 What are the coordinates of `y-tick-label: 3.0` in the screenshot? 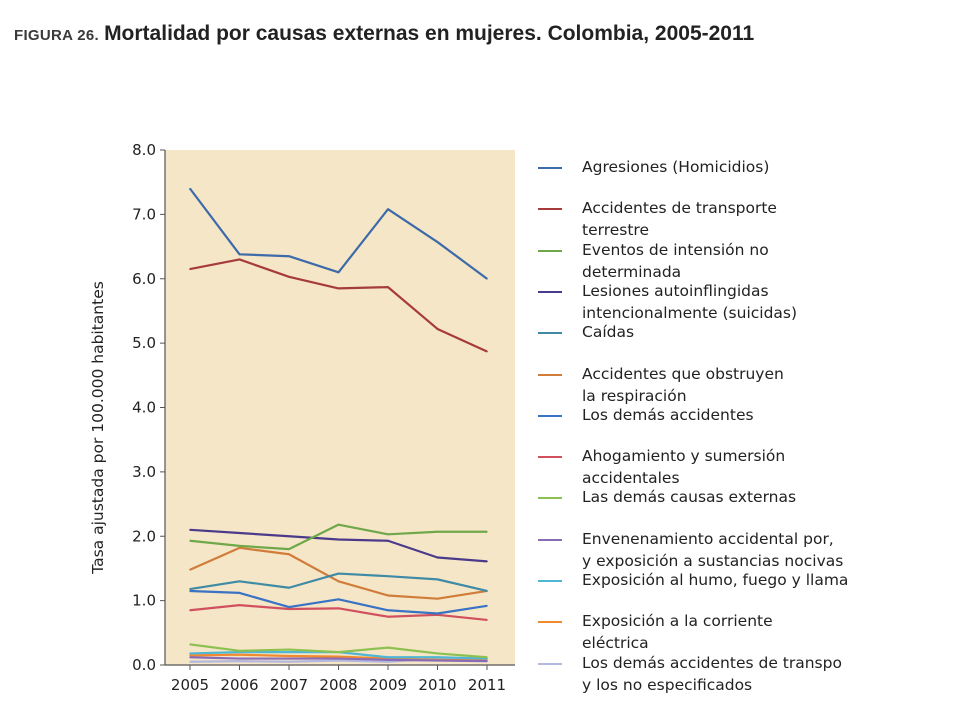 It's located at (144, 472).